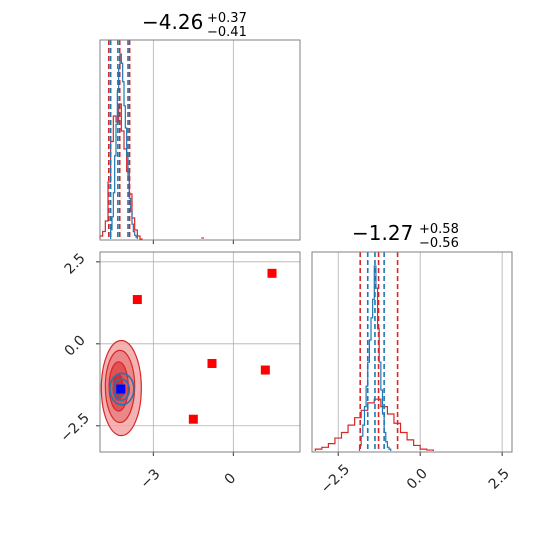  I want to click on y-tick-label: 2.5, so click(75, 263).